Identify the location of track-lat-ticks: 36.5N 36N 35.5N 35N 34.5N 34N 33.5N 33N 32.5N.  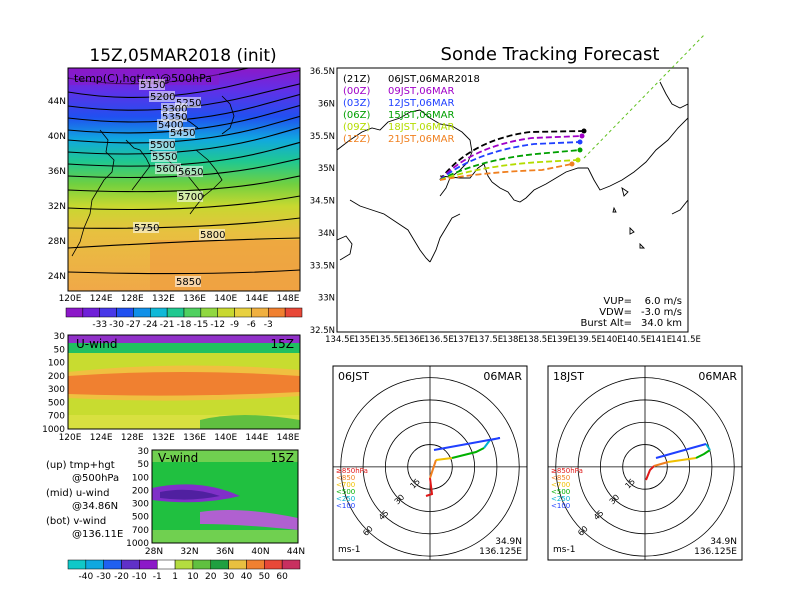
(322, 201).